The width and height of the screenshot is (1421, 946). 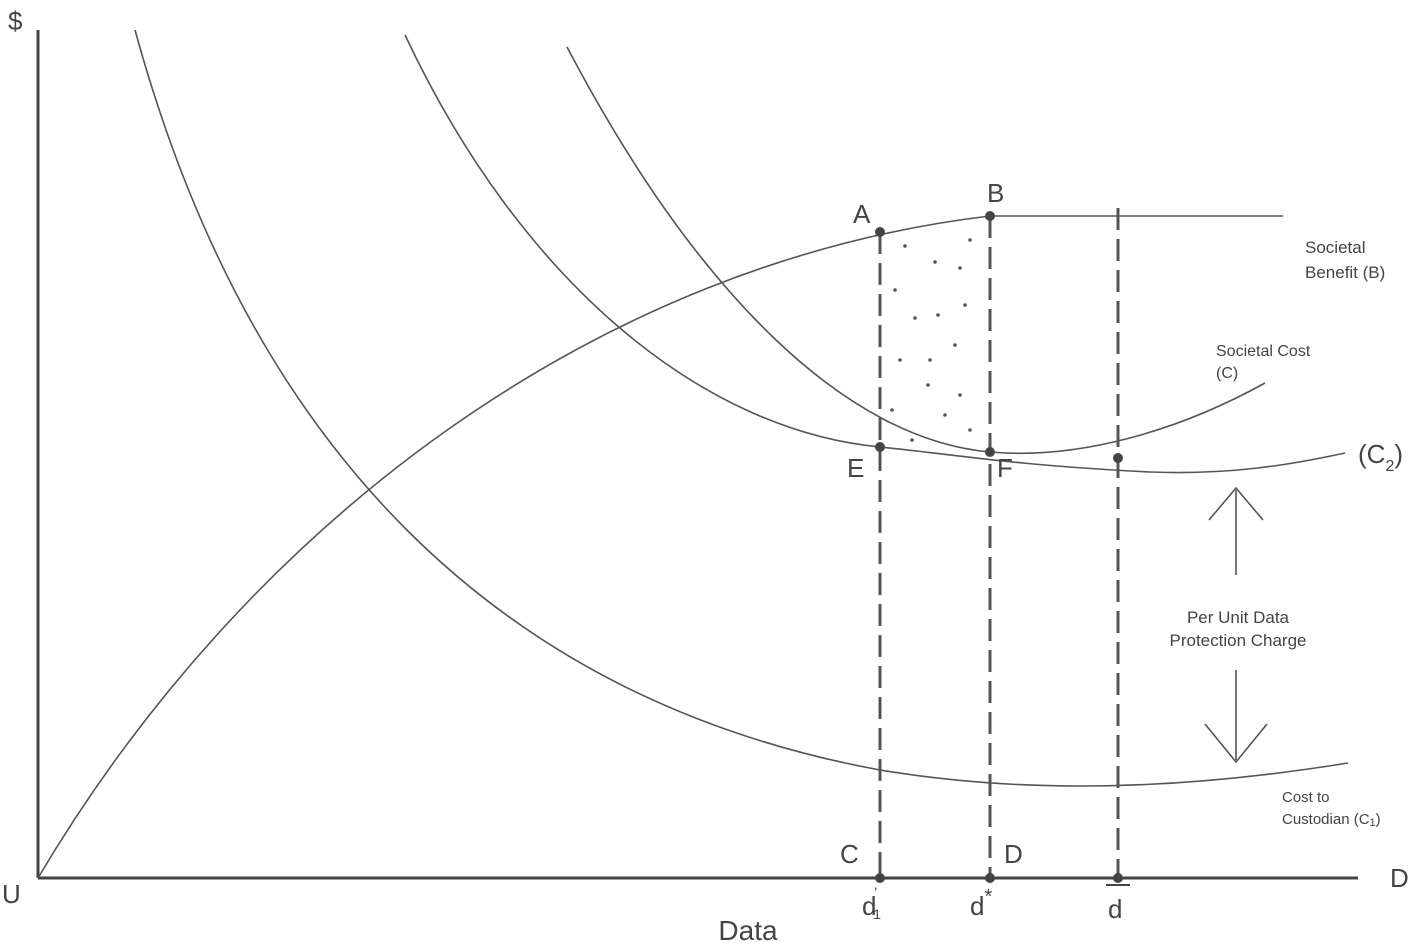 I want to click on point-label: C, so click(x=849, y=854).